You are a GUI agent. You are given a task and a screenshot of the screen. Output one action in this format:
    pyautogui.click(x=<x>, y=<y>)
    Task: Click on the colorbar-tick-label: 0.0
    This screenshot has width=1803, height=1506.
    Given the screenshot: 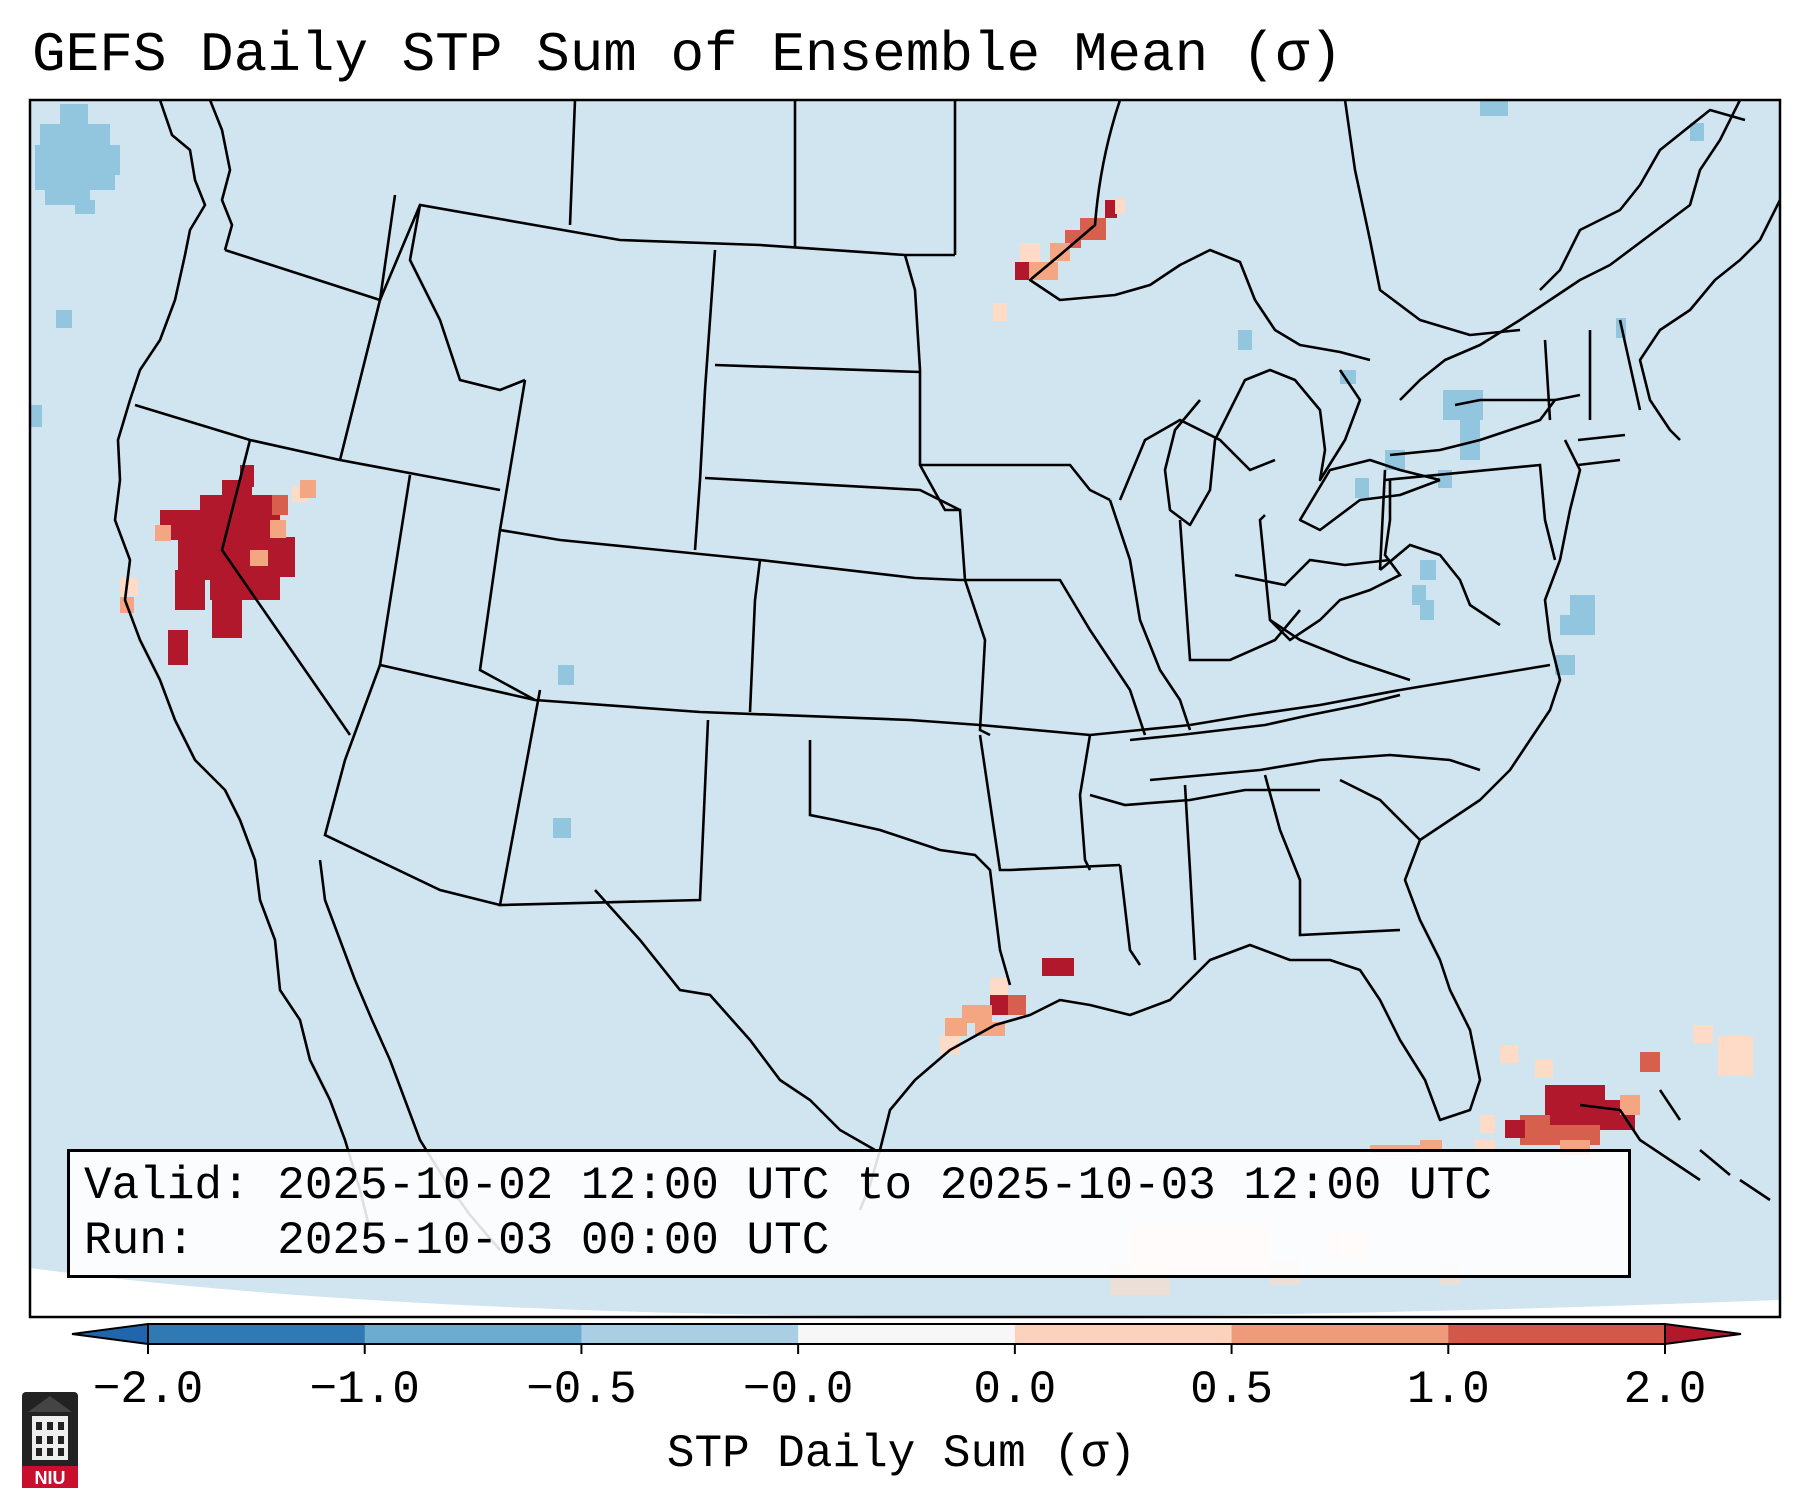 What is the action you would take?
    pyautogui.click(x=1015, y=1390)
    